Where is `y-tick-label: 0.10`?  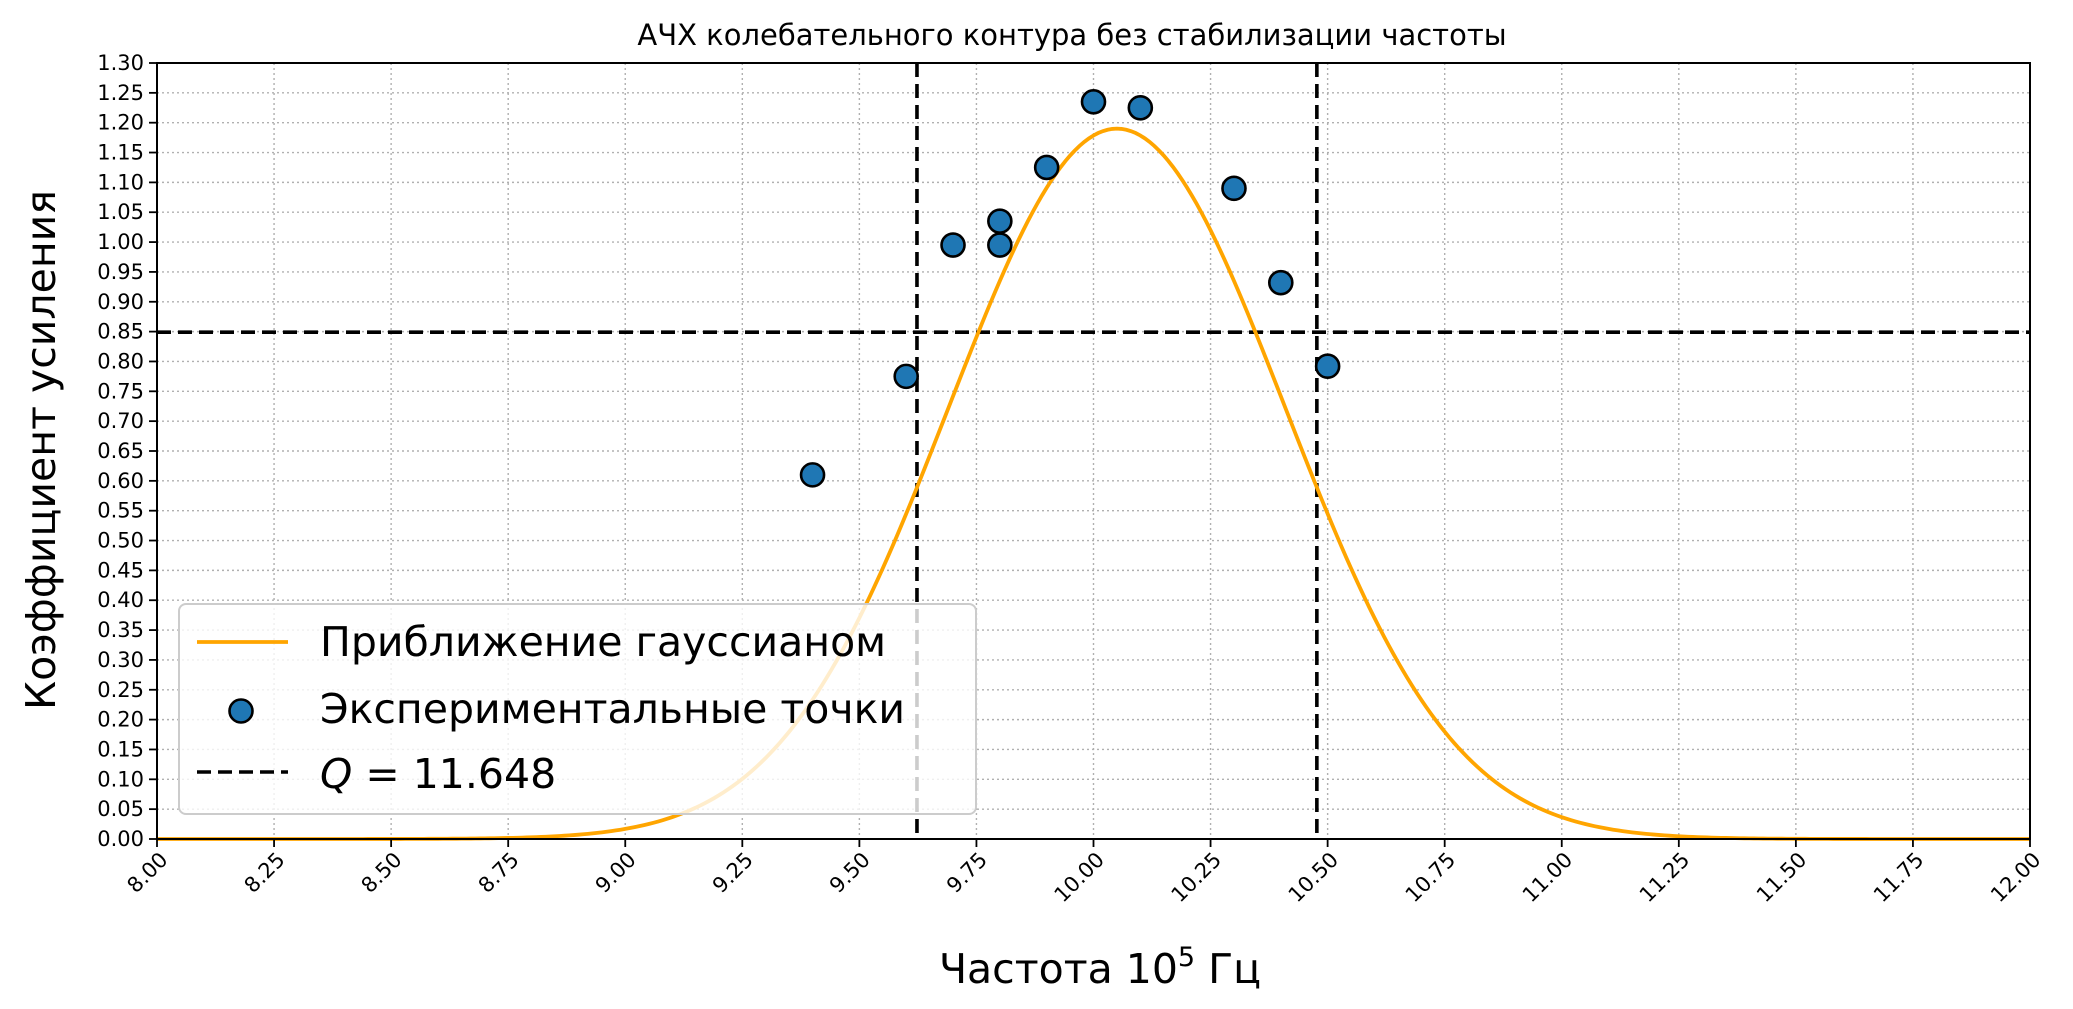 y-tick-label: 0.10 is located at coordinates (120, 779).